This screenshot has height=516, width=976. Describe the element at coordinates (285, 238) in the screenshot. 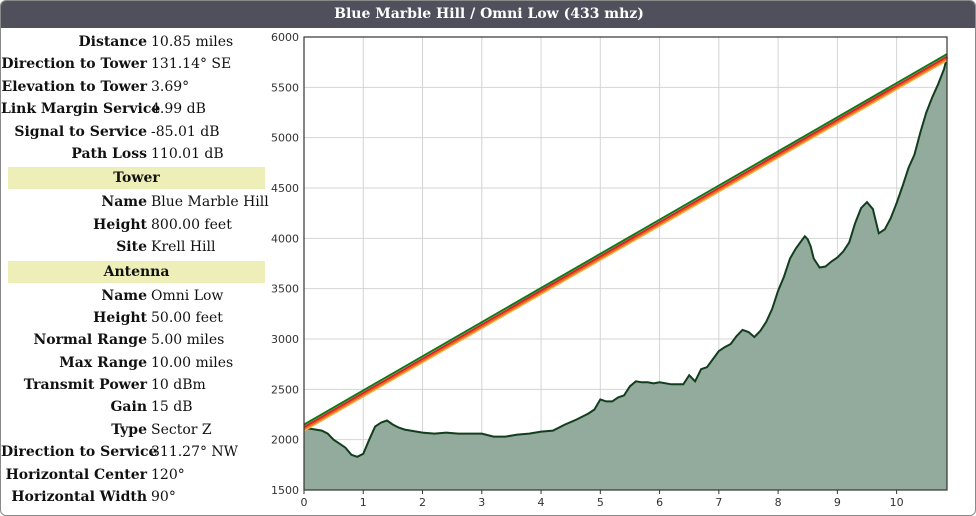

I see `y-tick-label: 4000` at that location.